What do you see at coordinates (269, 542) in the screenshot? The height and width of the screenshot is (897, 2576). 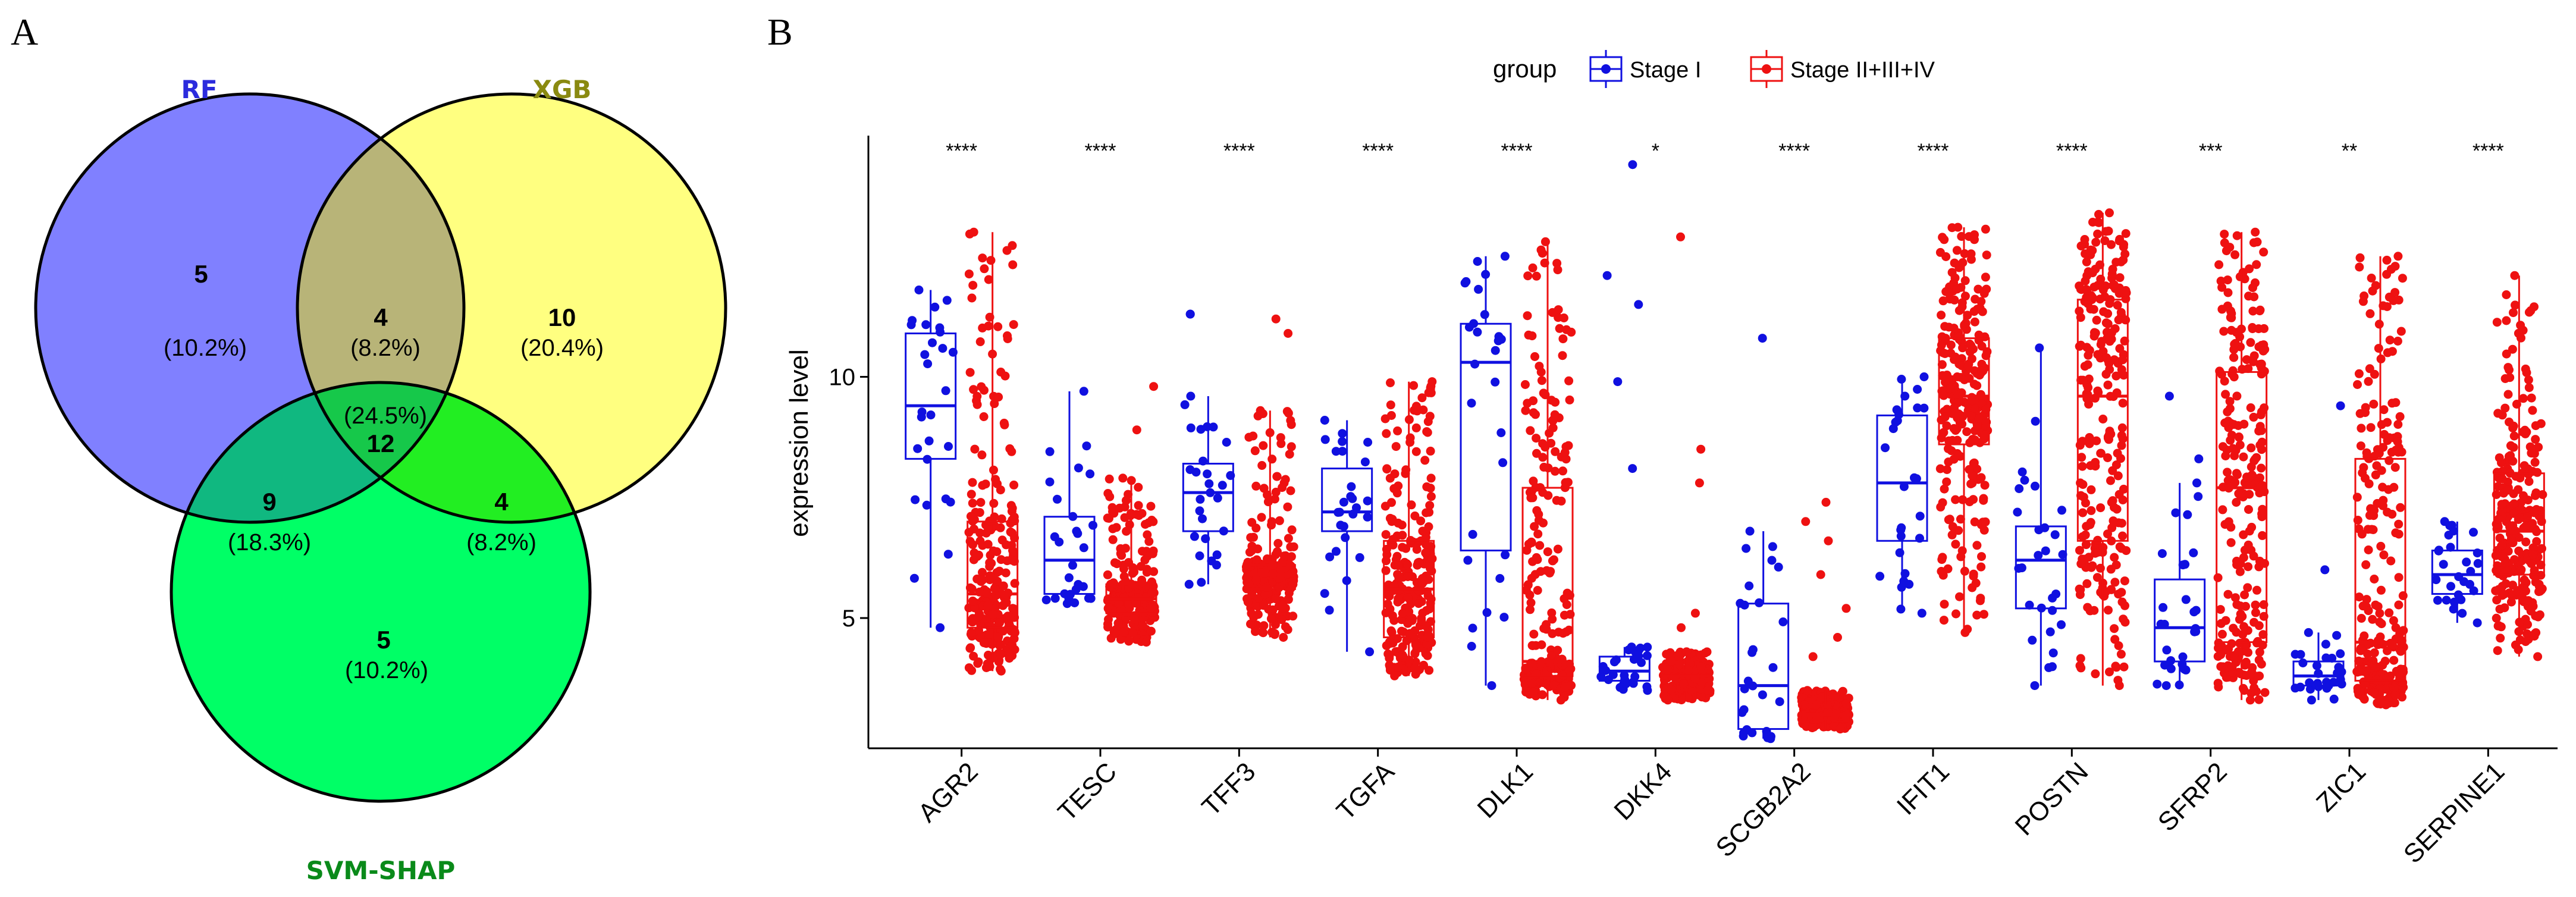 I see `venn-percent-rf-svm: (18.3%)` at bounding box center [269, 542].